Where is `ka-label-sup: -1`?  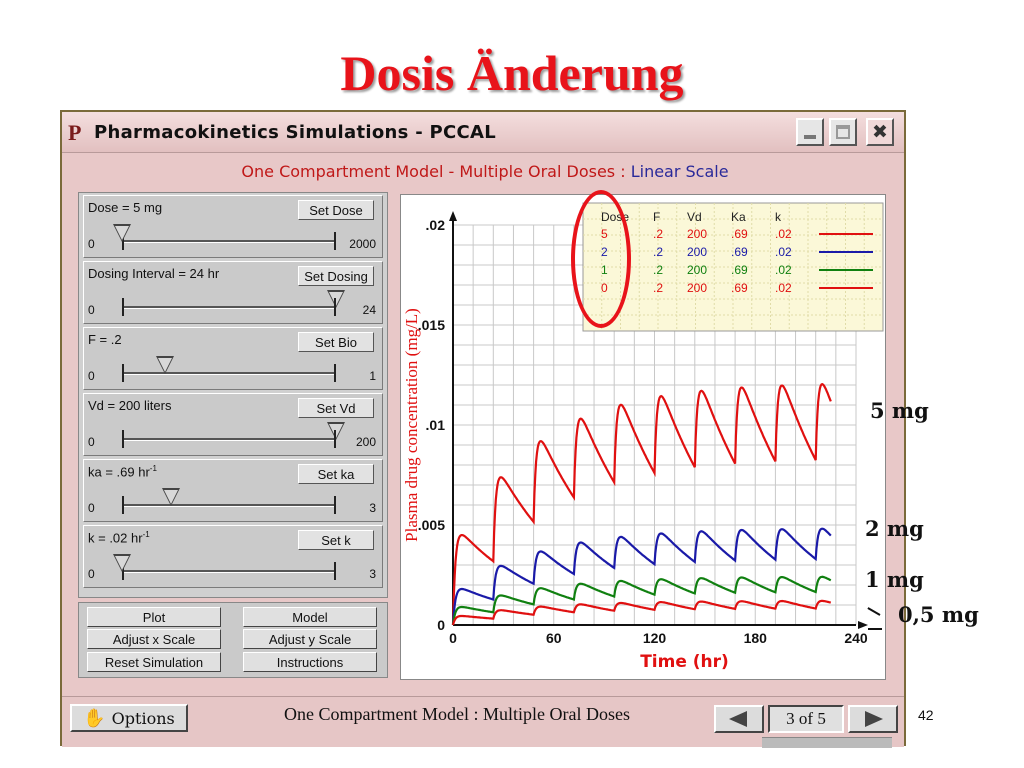
ka-label-sup: -1 is located at coordinates (153, 468).